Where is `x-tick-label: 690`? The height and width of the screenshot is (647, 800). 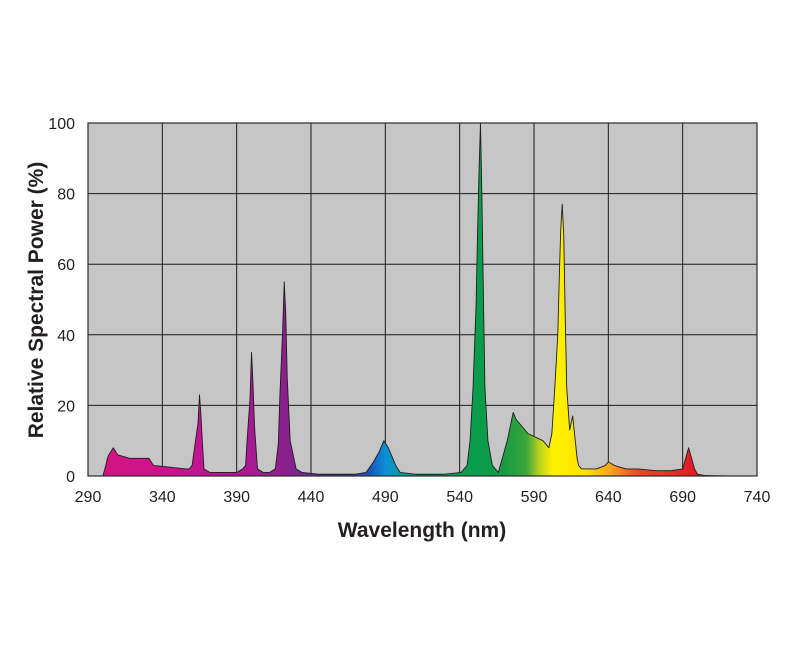 x-tick-label: 690 is located at coordinates (682, 497).